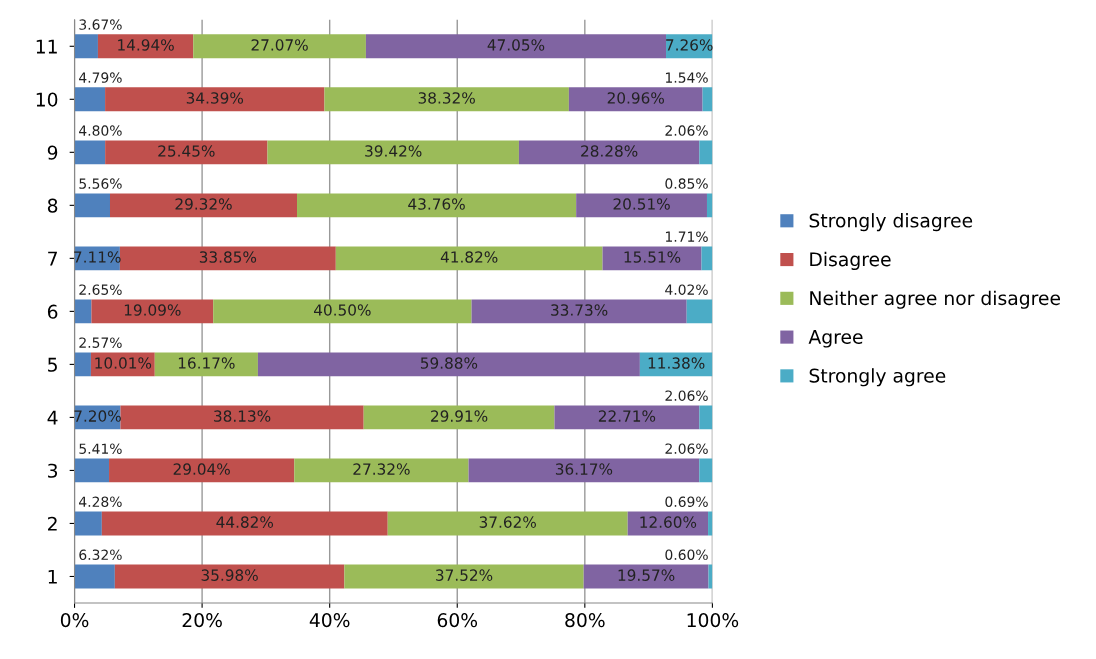 The width and height of the screenshot is (1096, 659). Describe the element at coordinates (686, 554) in the screenshot. I see `data-label: 0.60%` at that location.